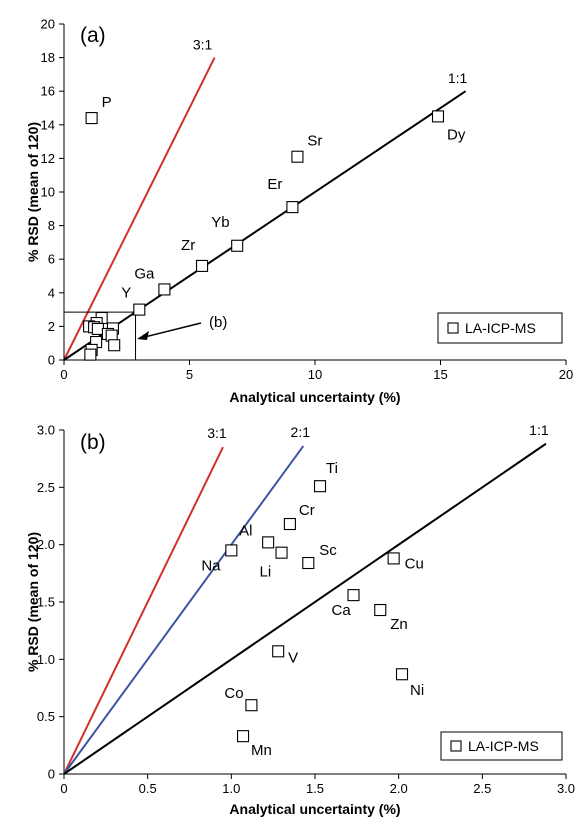  I want to click on inset-arrow-shaft, so click(173, 330).